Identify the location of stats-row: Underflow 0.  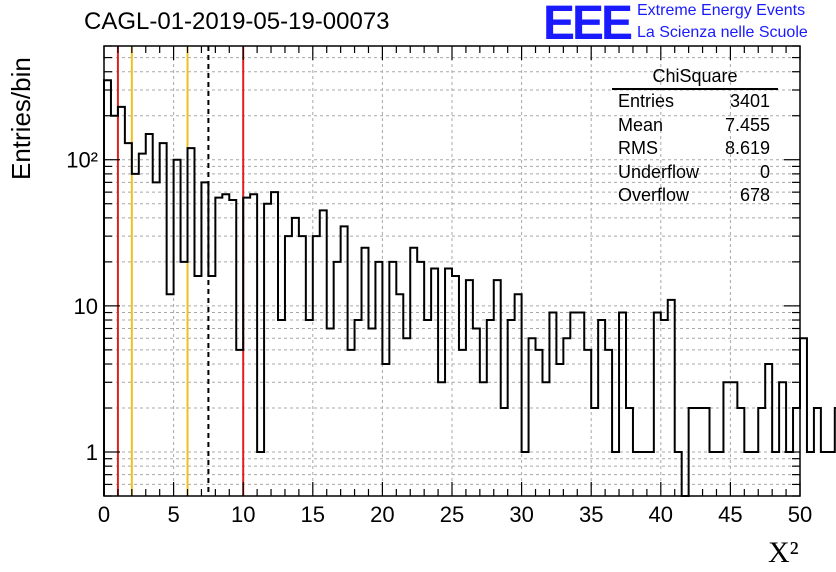
(695, 173).